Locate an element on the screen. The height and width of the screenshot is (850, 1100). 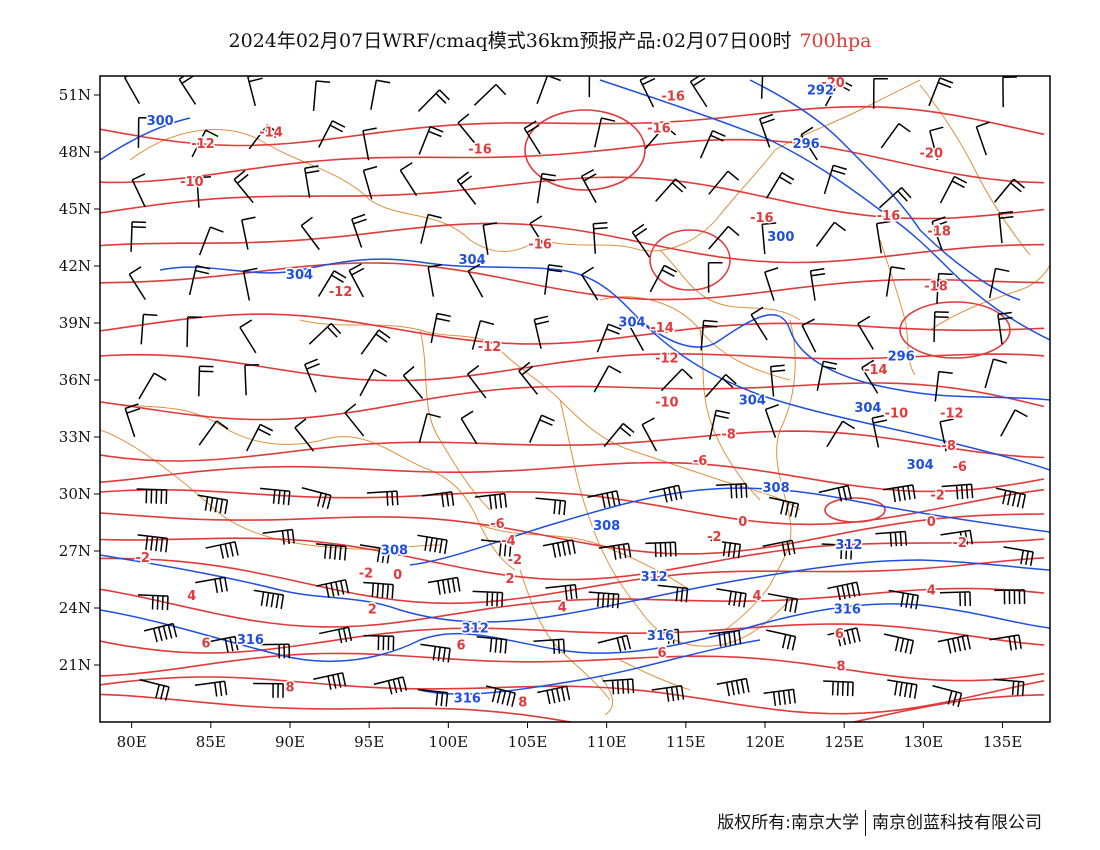
temperature-label: -6 is located at coordinates (700, 461).